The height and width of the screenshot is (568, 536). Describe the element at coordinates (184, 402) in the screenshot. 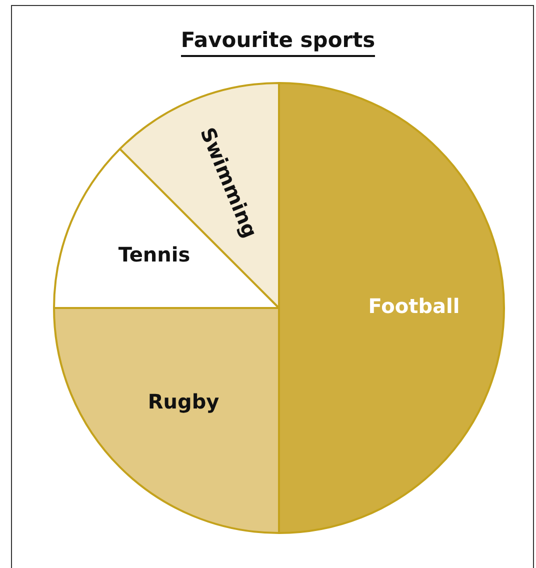

I see `slice-label: Rugby` at that location.